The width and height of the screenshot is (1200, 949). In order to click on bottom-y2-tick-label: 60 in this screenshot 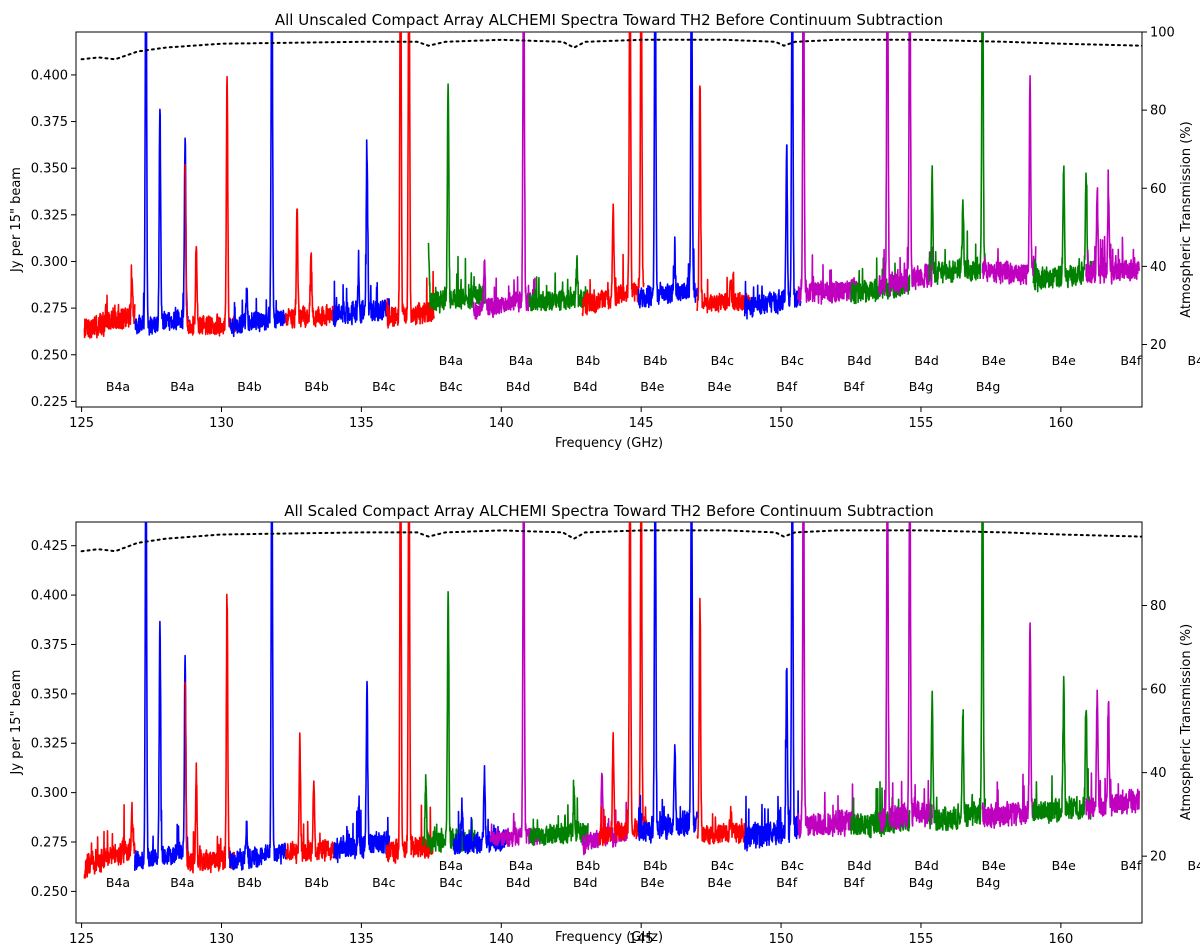, I will do `click(1158, 690)`.